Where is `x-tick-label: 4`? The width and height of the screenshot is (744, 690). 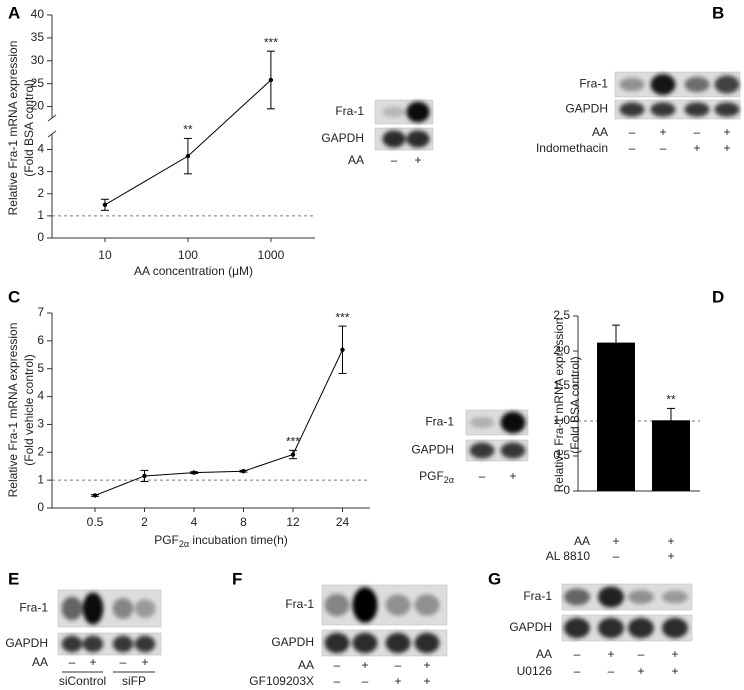
x-tick-label: 4 is located at coordinates (194, 522).